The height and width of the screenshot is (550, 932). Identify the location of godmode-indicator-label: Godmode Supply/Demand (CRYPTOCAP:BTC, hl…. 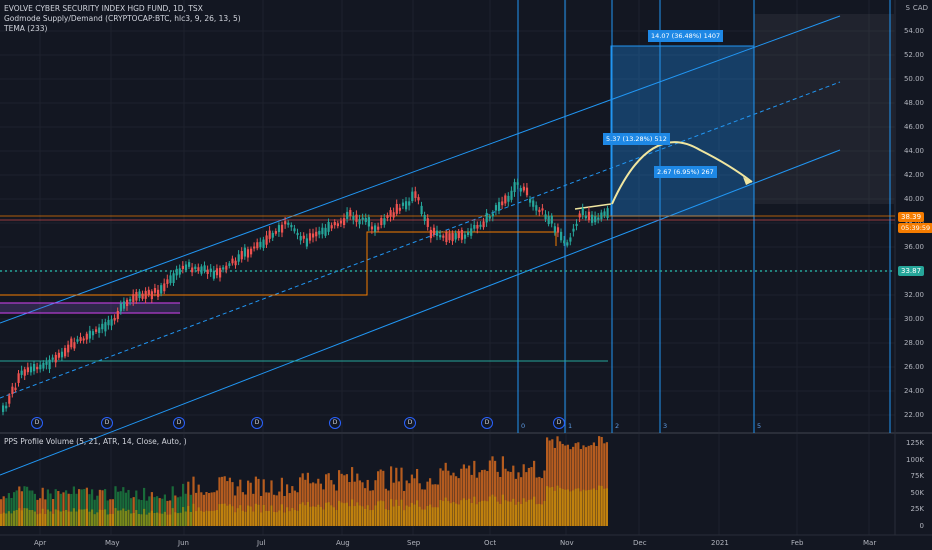
(122, 18).